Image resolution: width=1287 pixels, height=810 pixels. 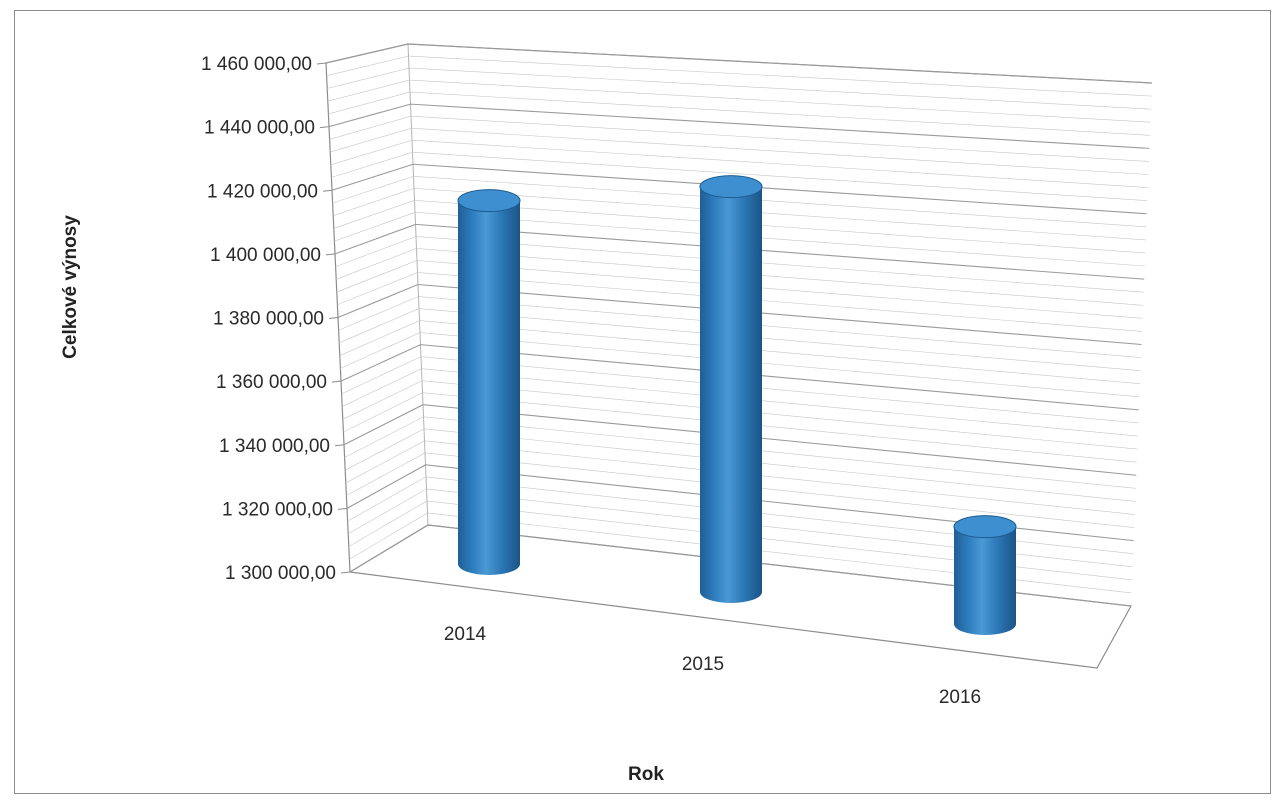 What do you see at coordinates (256, 64) in the screenshot?
I see `y-tick-label: 1 460 000,00` at bounding box center [256, 64].